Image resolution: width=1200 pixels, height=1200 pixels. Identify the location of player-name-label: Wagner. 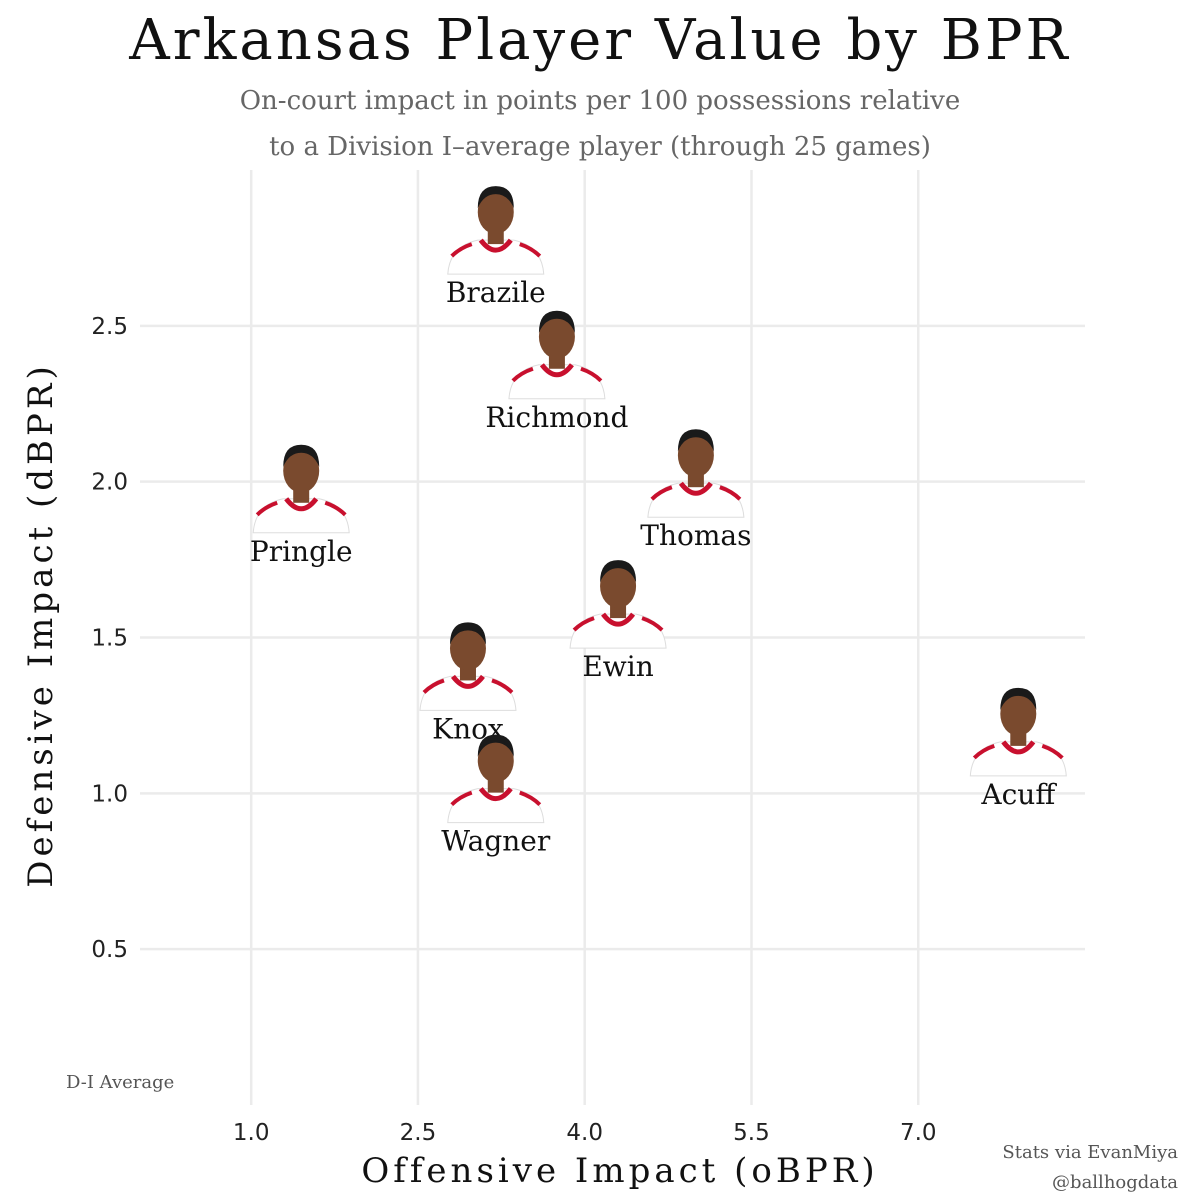
(496, 841).